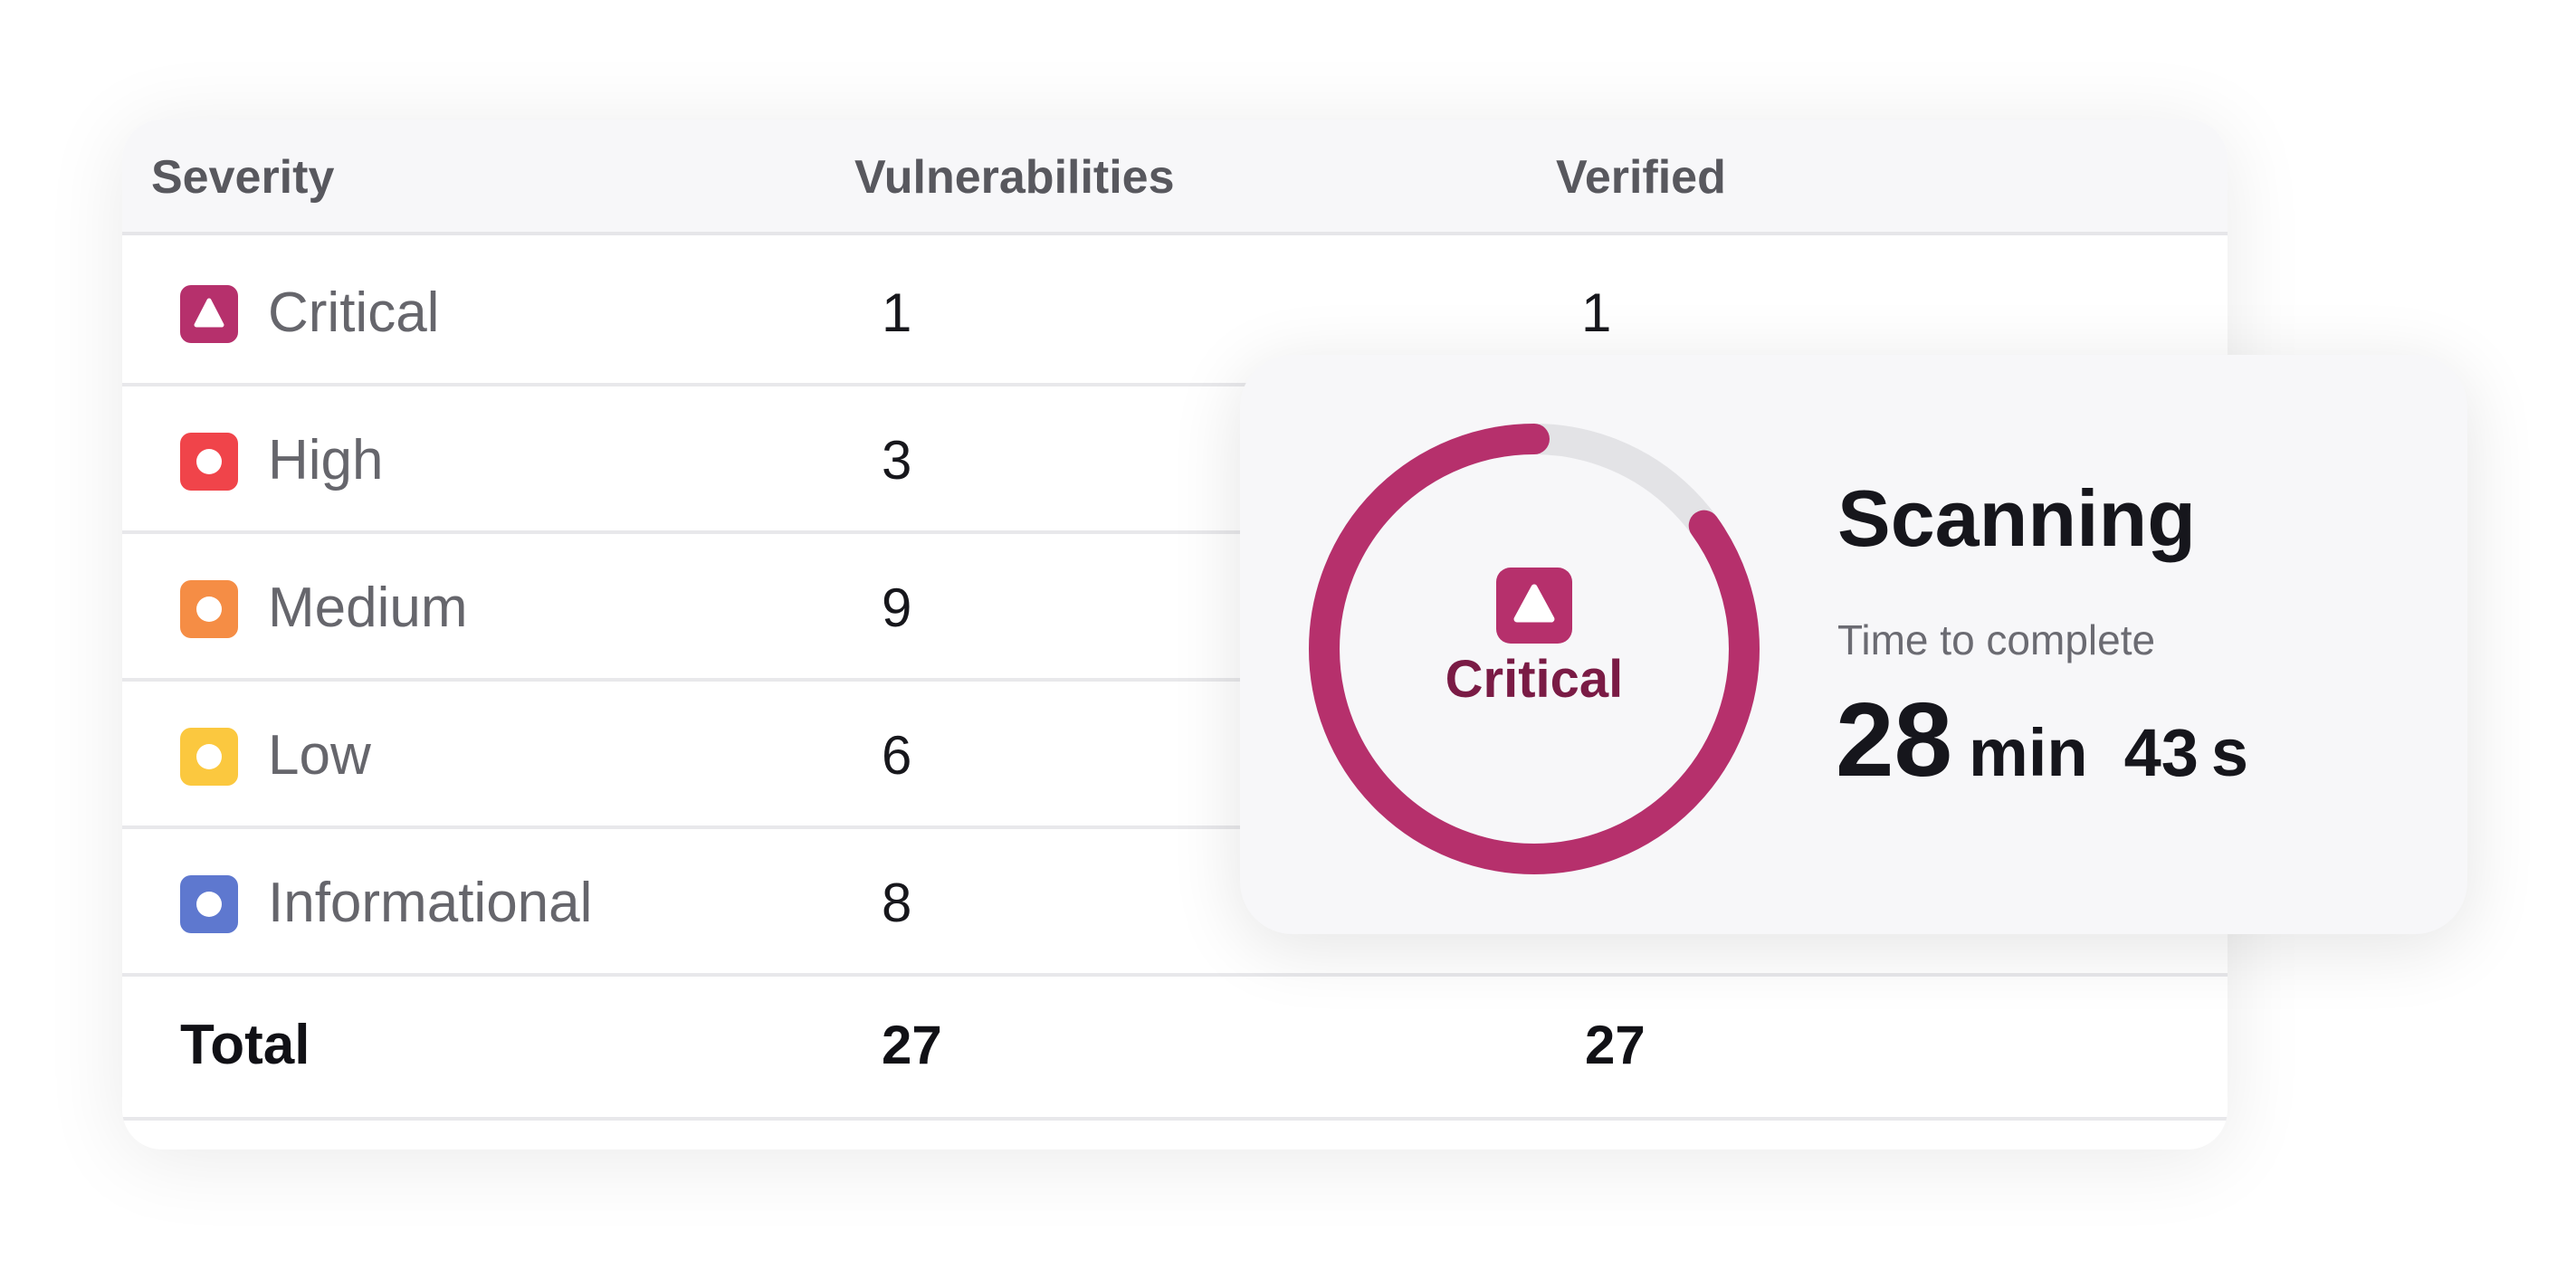 The width and height of the screenshot is (2576, 1269). Describe the element at coordinates (912, 1045) in the screenshot. I see `total-vulnerabilities: 27` at that location.